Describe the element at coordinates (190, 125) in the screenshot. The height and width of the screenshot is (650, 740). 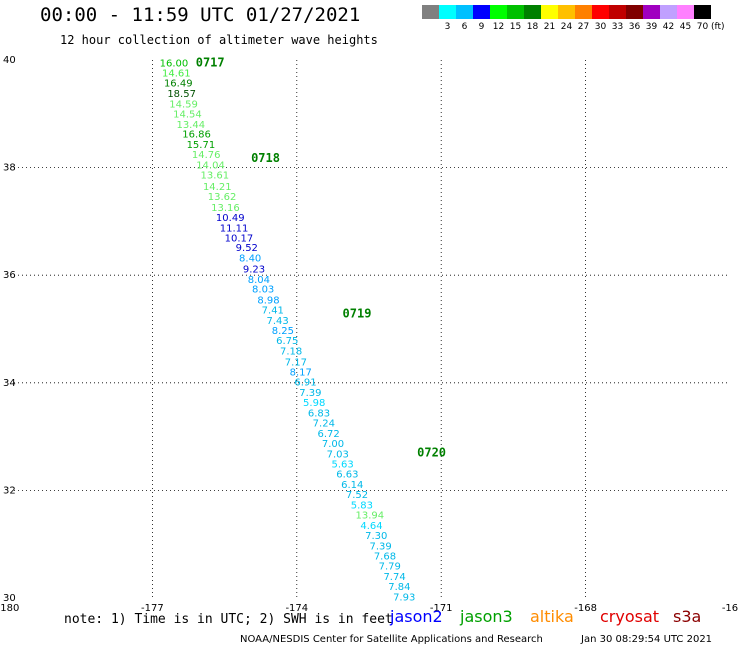
I see `wave-height-label: 13.44` at that location.